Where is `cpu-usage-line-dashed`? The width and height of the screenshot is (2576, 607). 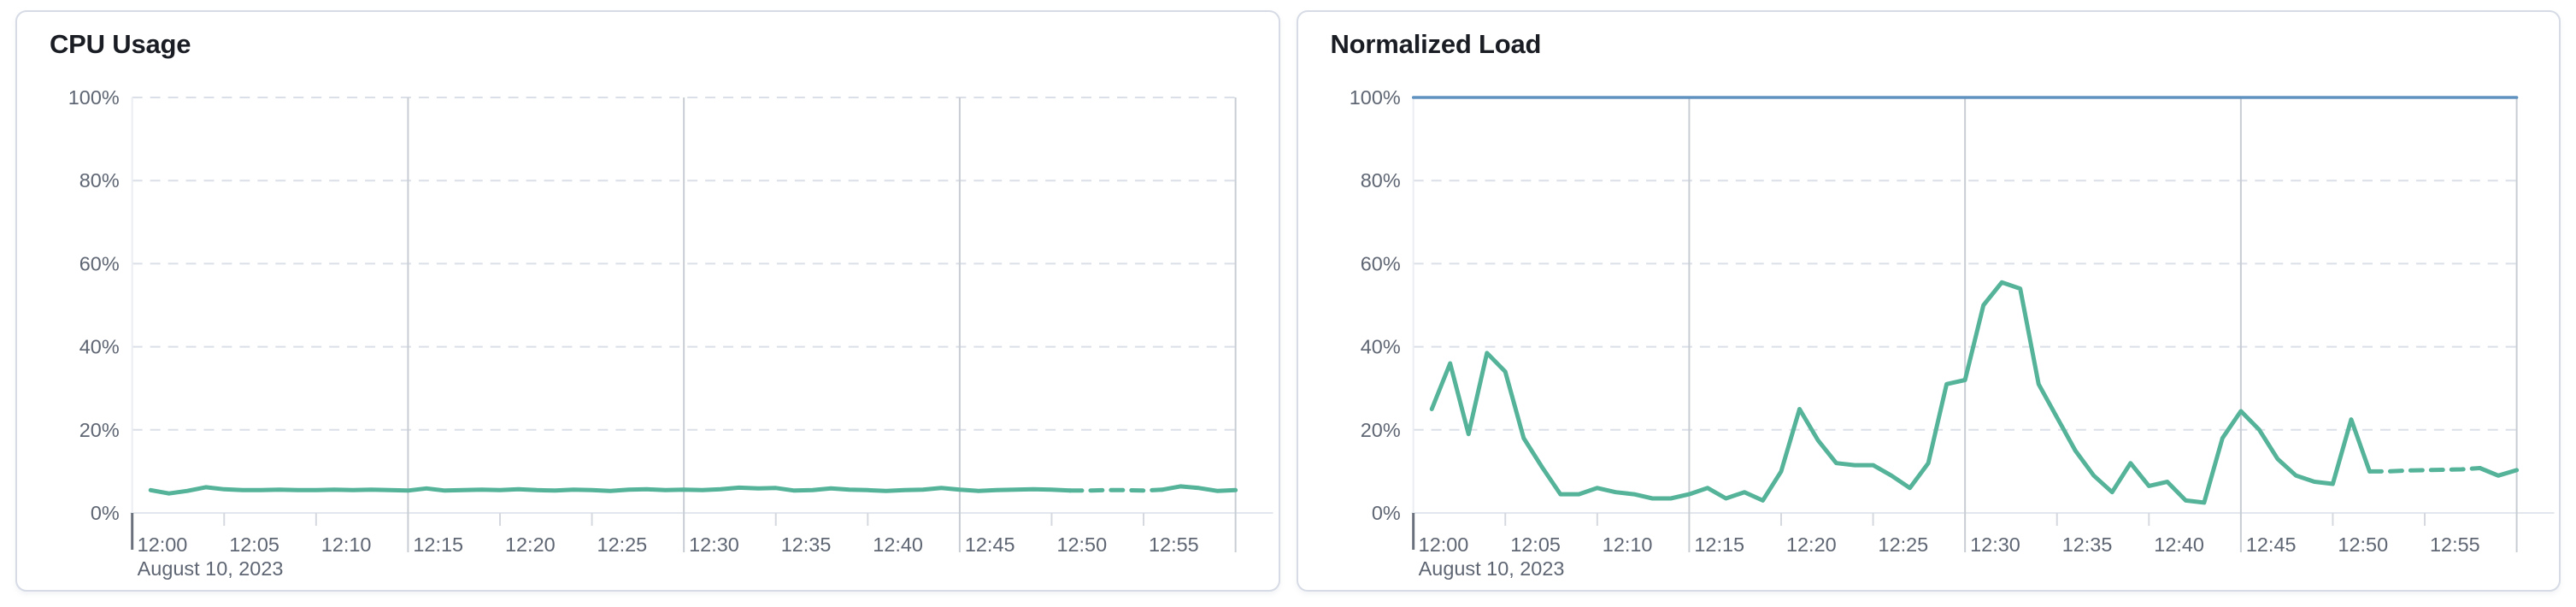
cpu-usage-line-dashed is located at coordinates (1116, 490).